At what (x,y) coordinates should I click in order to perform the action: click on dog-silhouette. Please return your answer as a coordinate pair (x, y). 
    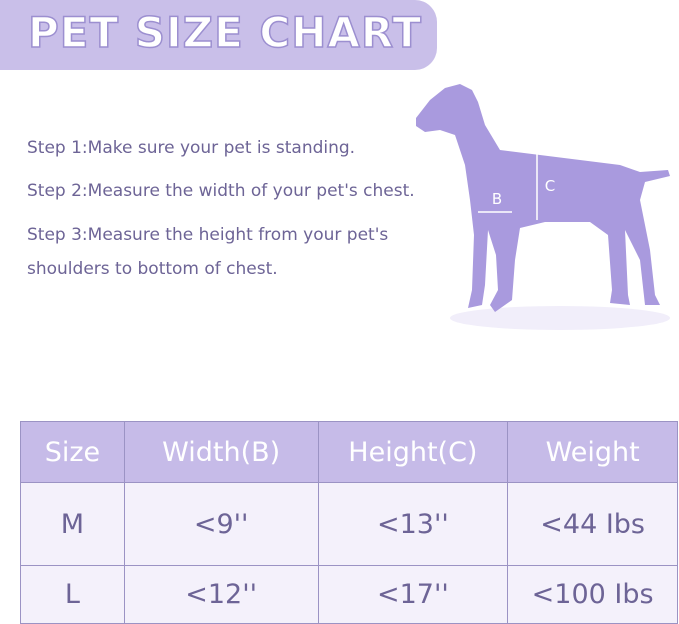
    Looking at the image, I should click on (543, 198).